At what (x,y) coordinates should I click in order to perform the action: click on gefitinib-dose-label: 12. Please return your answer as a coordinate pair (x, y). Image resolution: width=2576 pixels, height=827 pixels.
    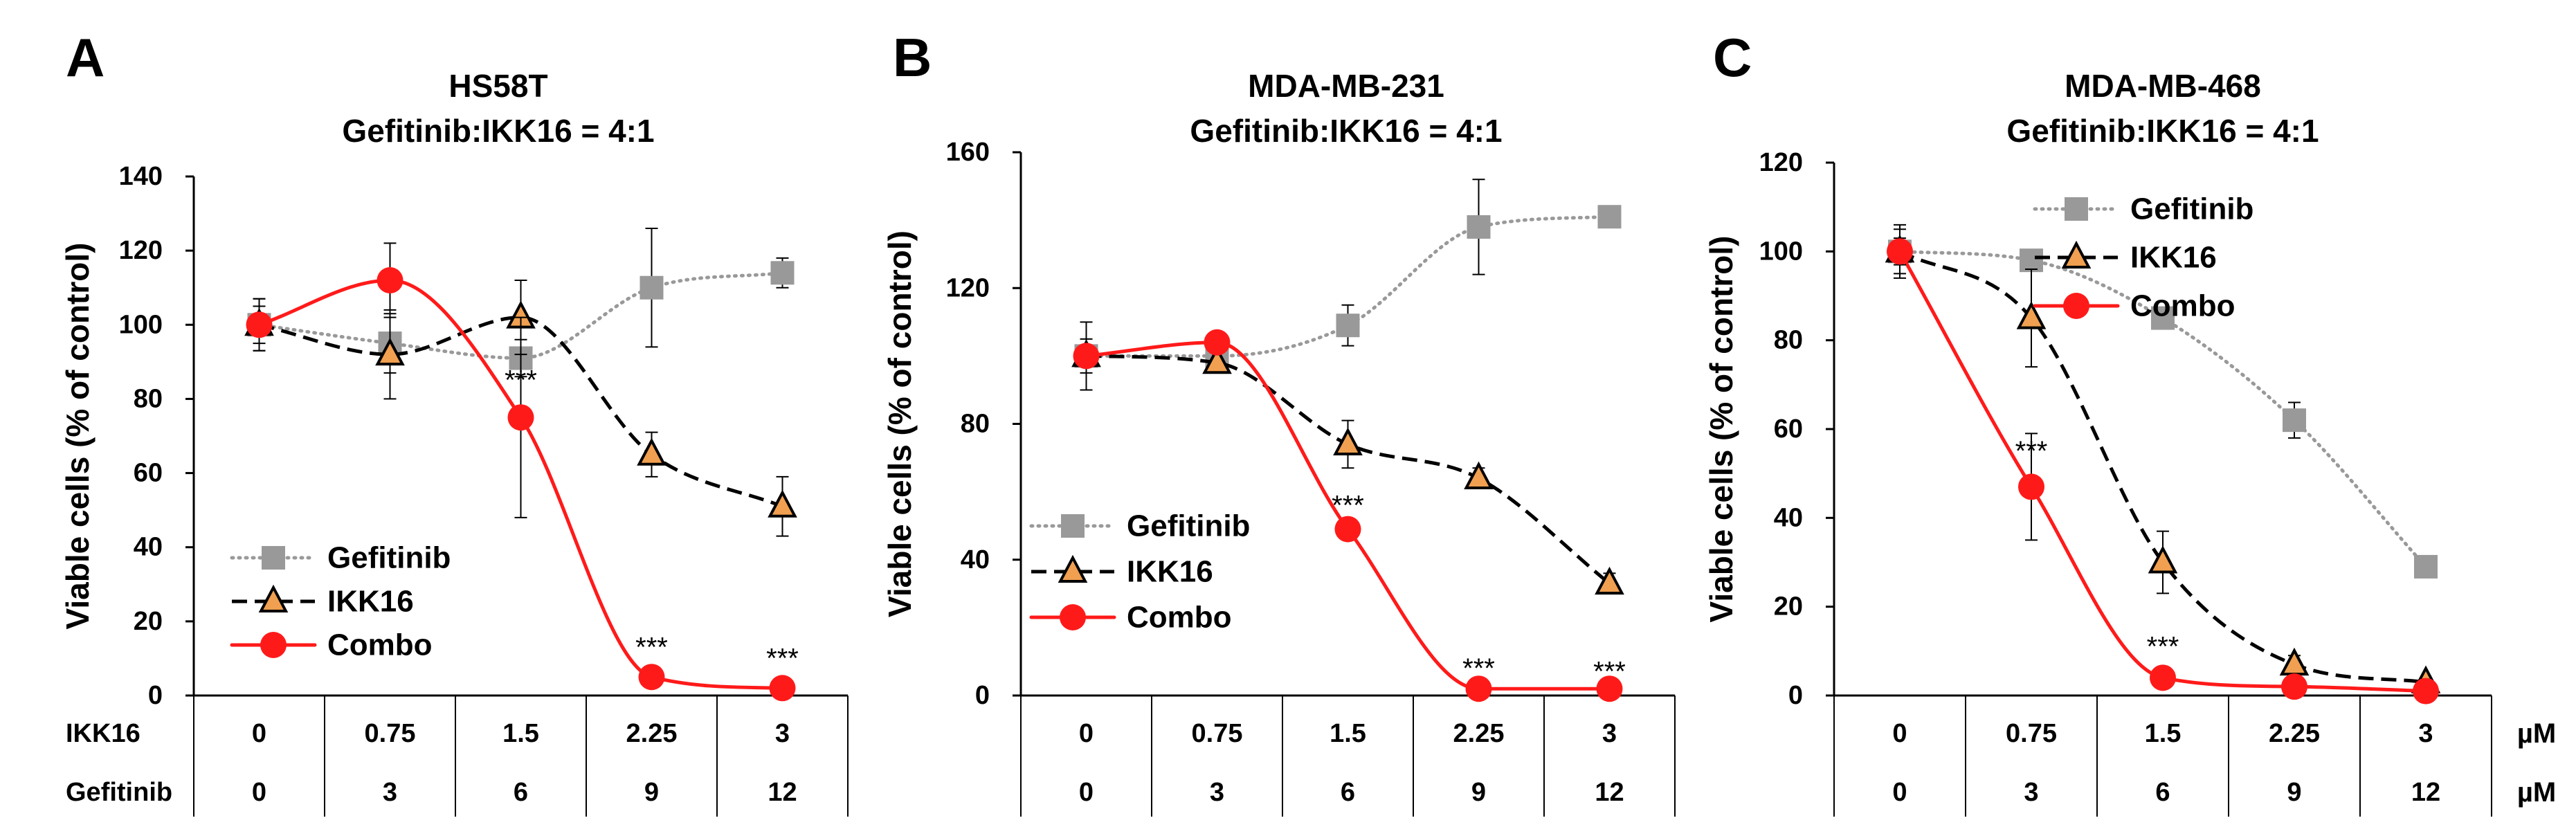
    Looking at the image, I should click on (2425, 792).